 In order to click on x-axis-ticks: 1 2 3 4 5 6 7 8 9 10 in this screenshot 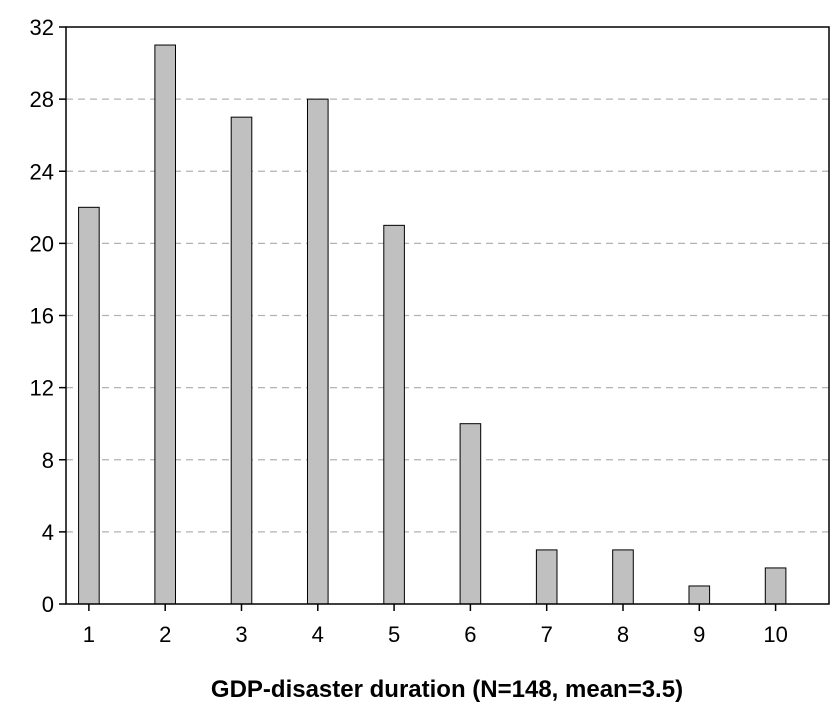, I will do `click(435, 625)`.